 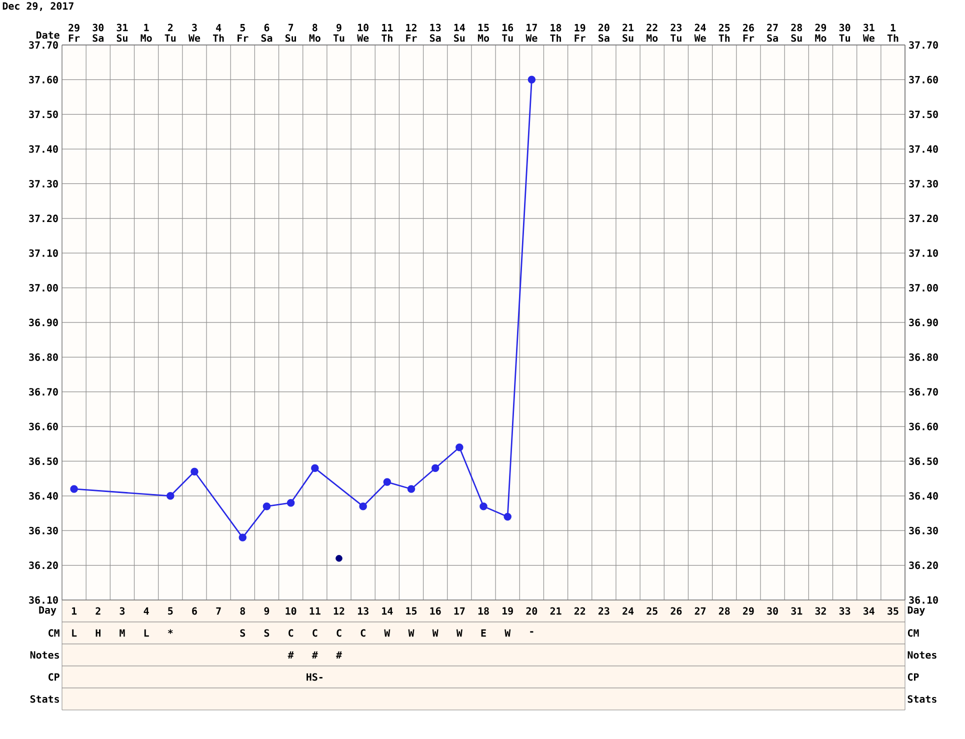 What do you see at coordinates (676, 33) in the screenshot?
I see `text: 23 Tu` at bounding box center [676, 33].